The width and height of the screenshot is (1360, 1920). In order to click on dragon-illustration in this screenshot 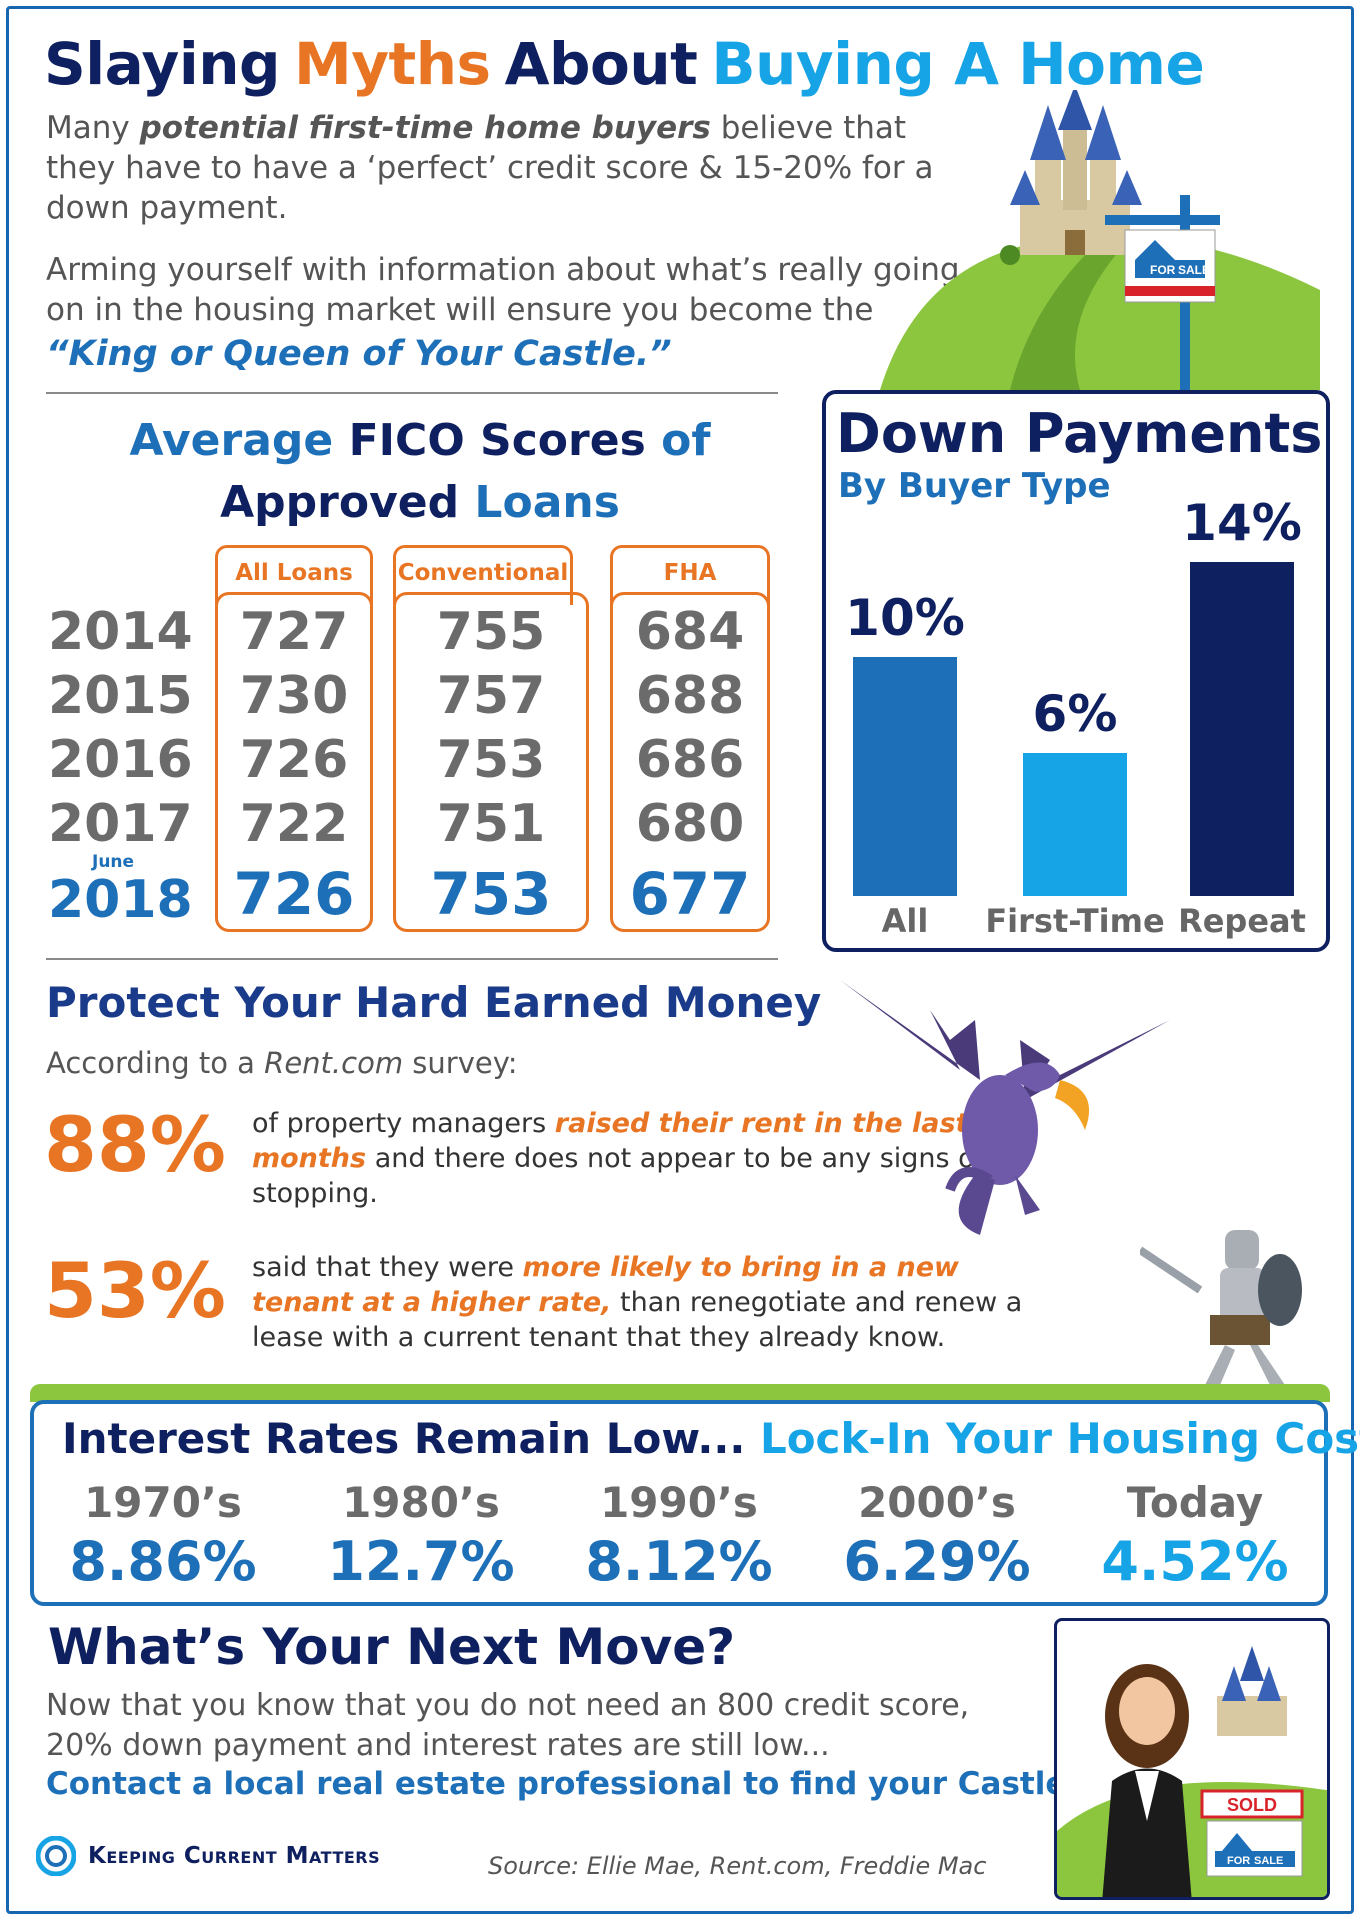, I will do `click(1005, 1107)`.